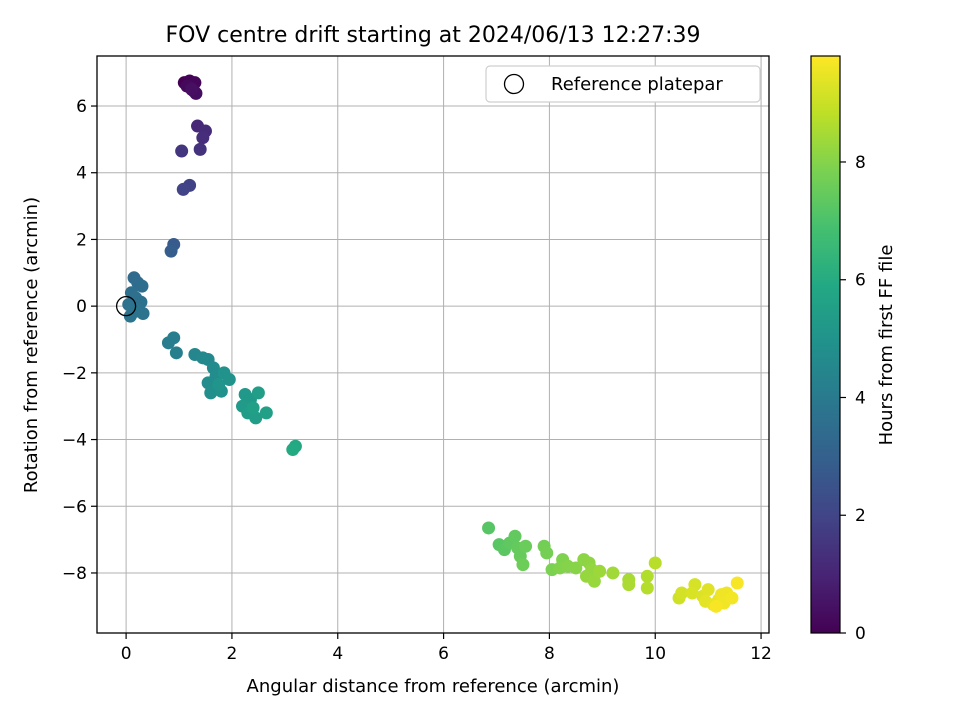 The image size is (960, 720). Describe the element at coordinates (825, 344) in the screenshot. I see `colorbar-gradient` at that location.